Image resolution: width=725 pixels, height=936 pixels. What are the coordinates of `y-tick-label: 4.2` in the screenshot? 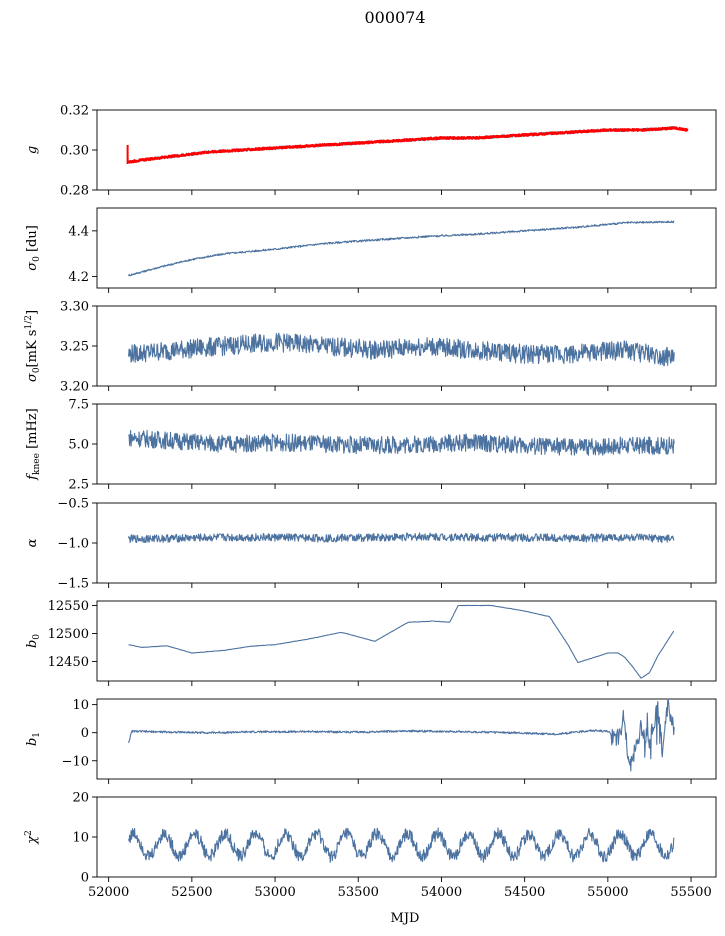 It's located at (78, 277).